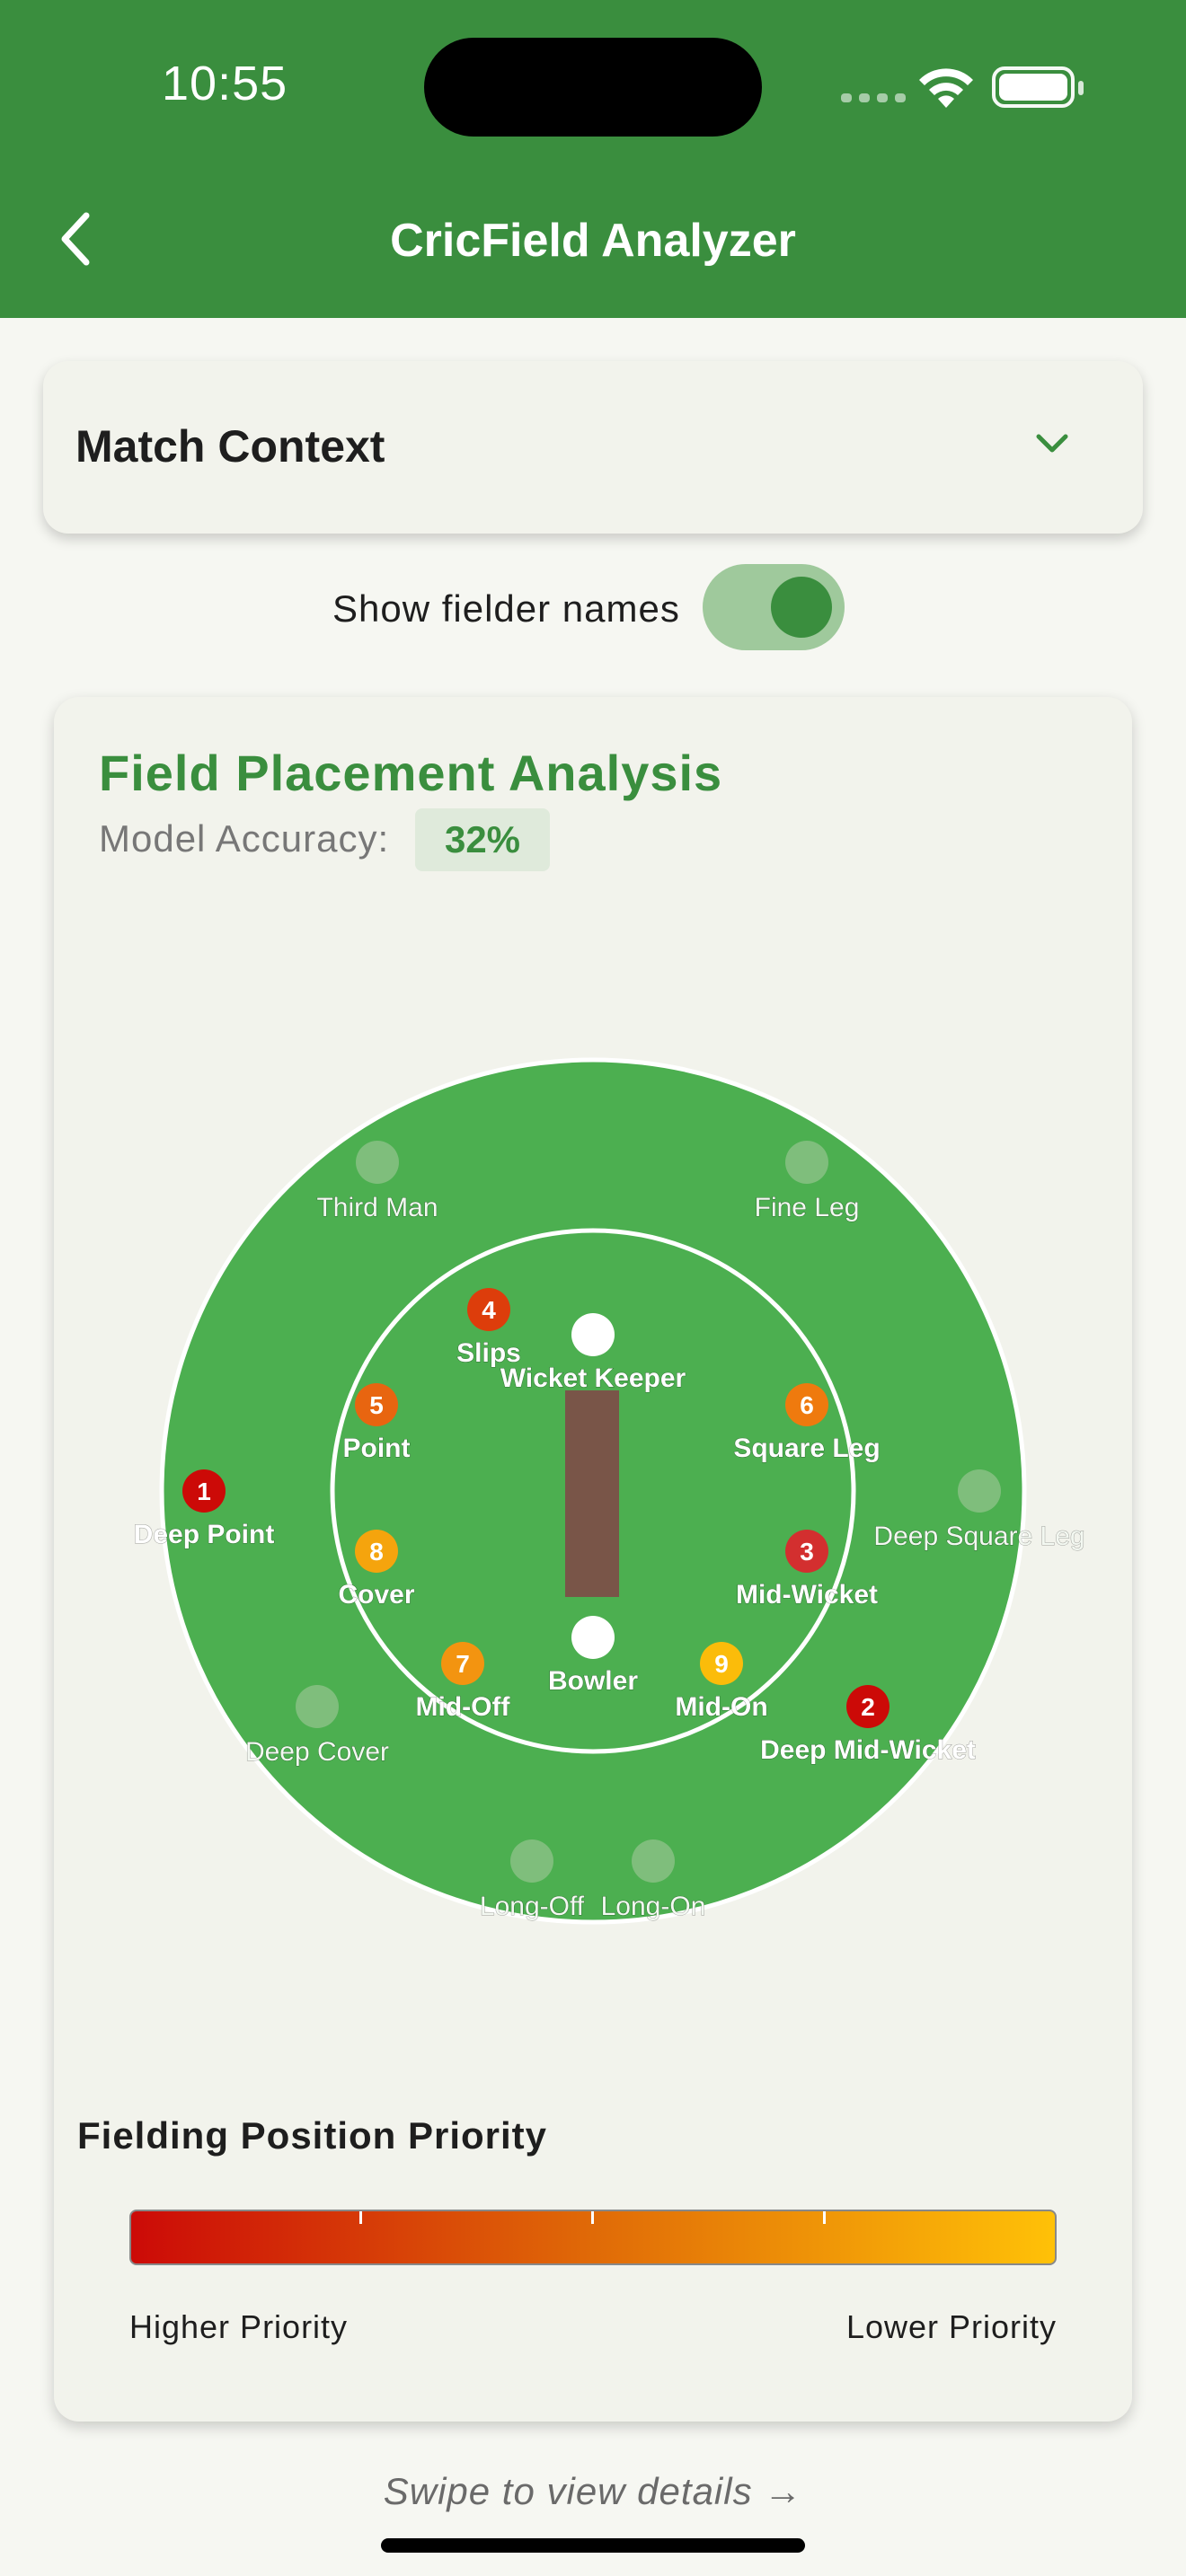  What do you see at coordinates (868, 1750) in the screenshot?
I see `fielder-label: Deep Mid-Wicket` at bounding box center [868, 1750].